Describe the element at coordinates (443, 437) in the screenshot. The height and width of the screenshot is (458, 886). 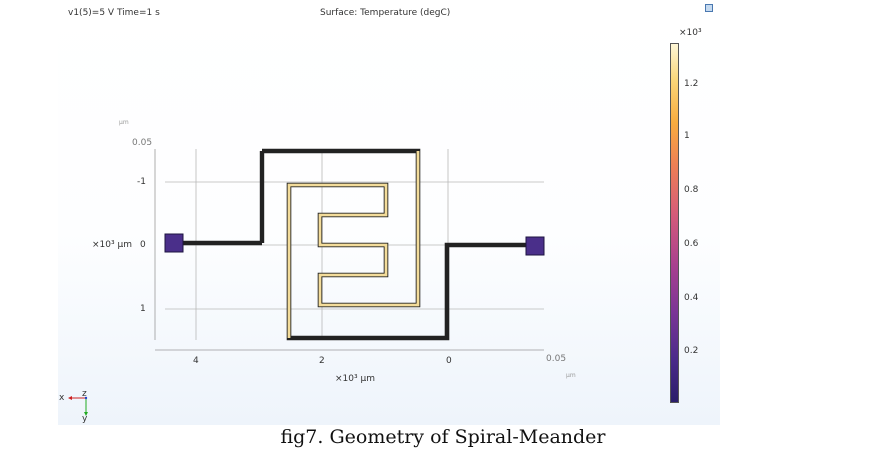
I see `figure-caption: fig7. Geometry of Spiral-Meander` at that location.